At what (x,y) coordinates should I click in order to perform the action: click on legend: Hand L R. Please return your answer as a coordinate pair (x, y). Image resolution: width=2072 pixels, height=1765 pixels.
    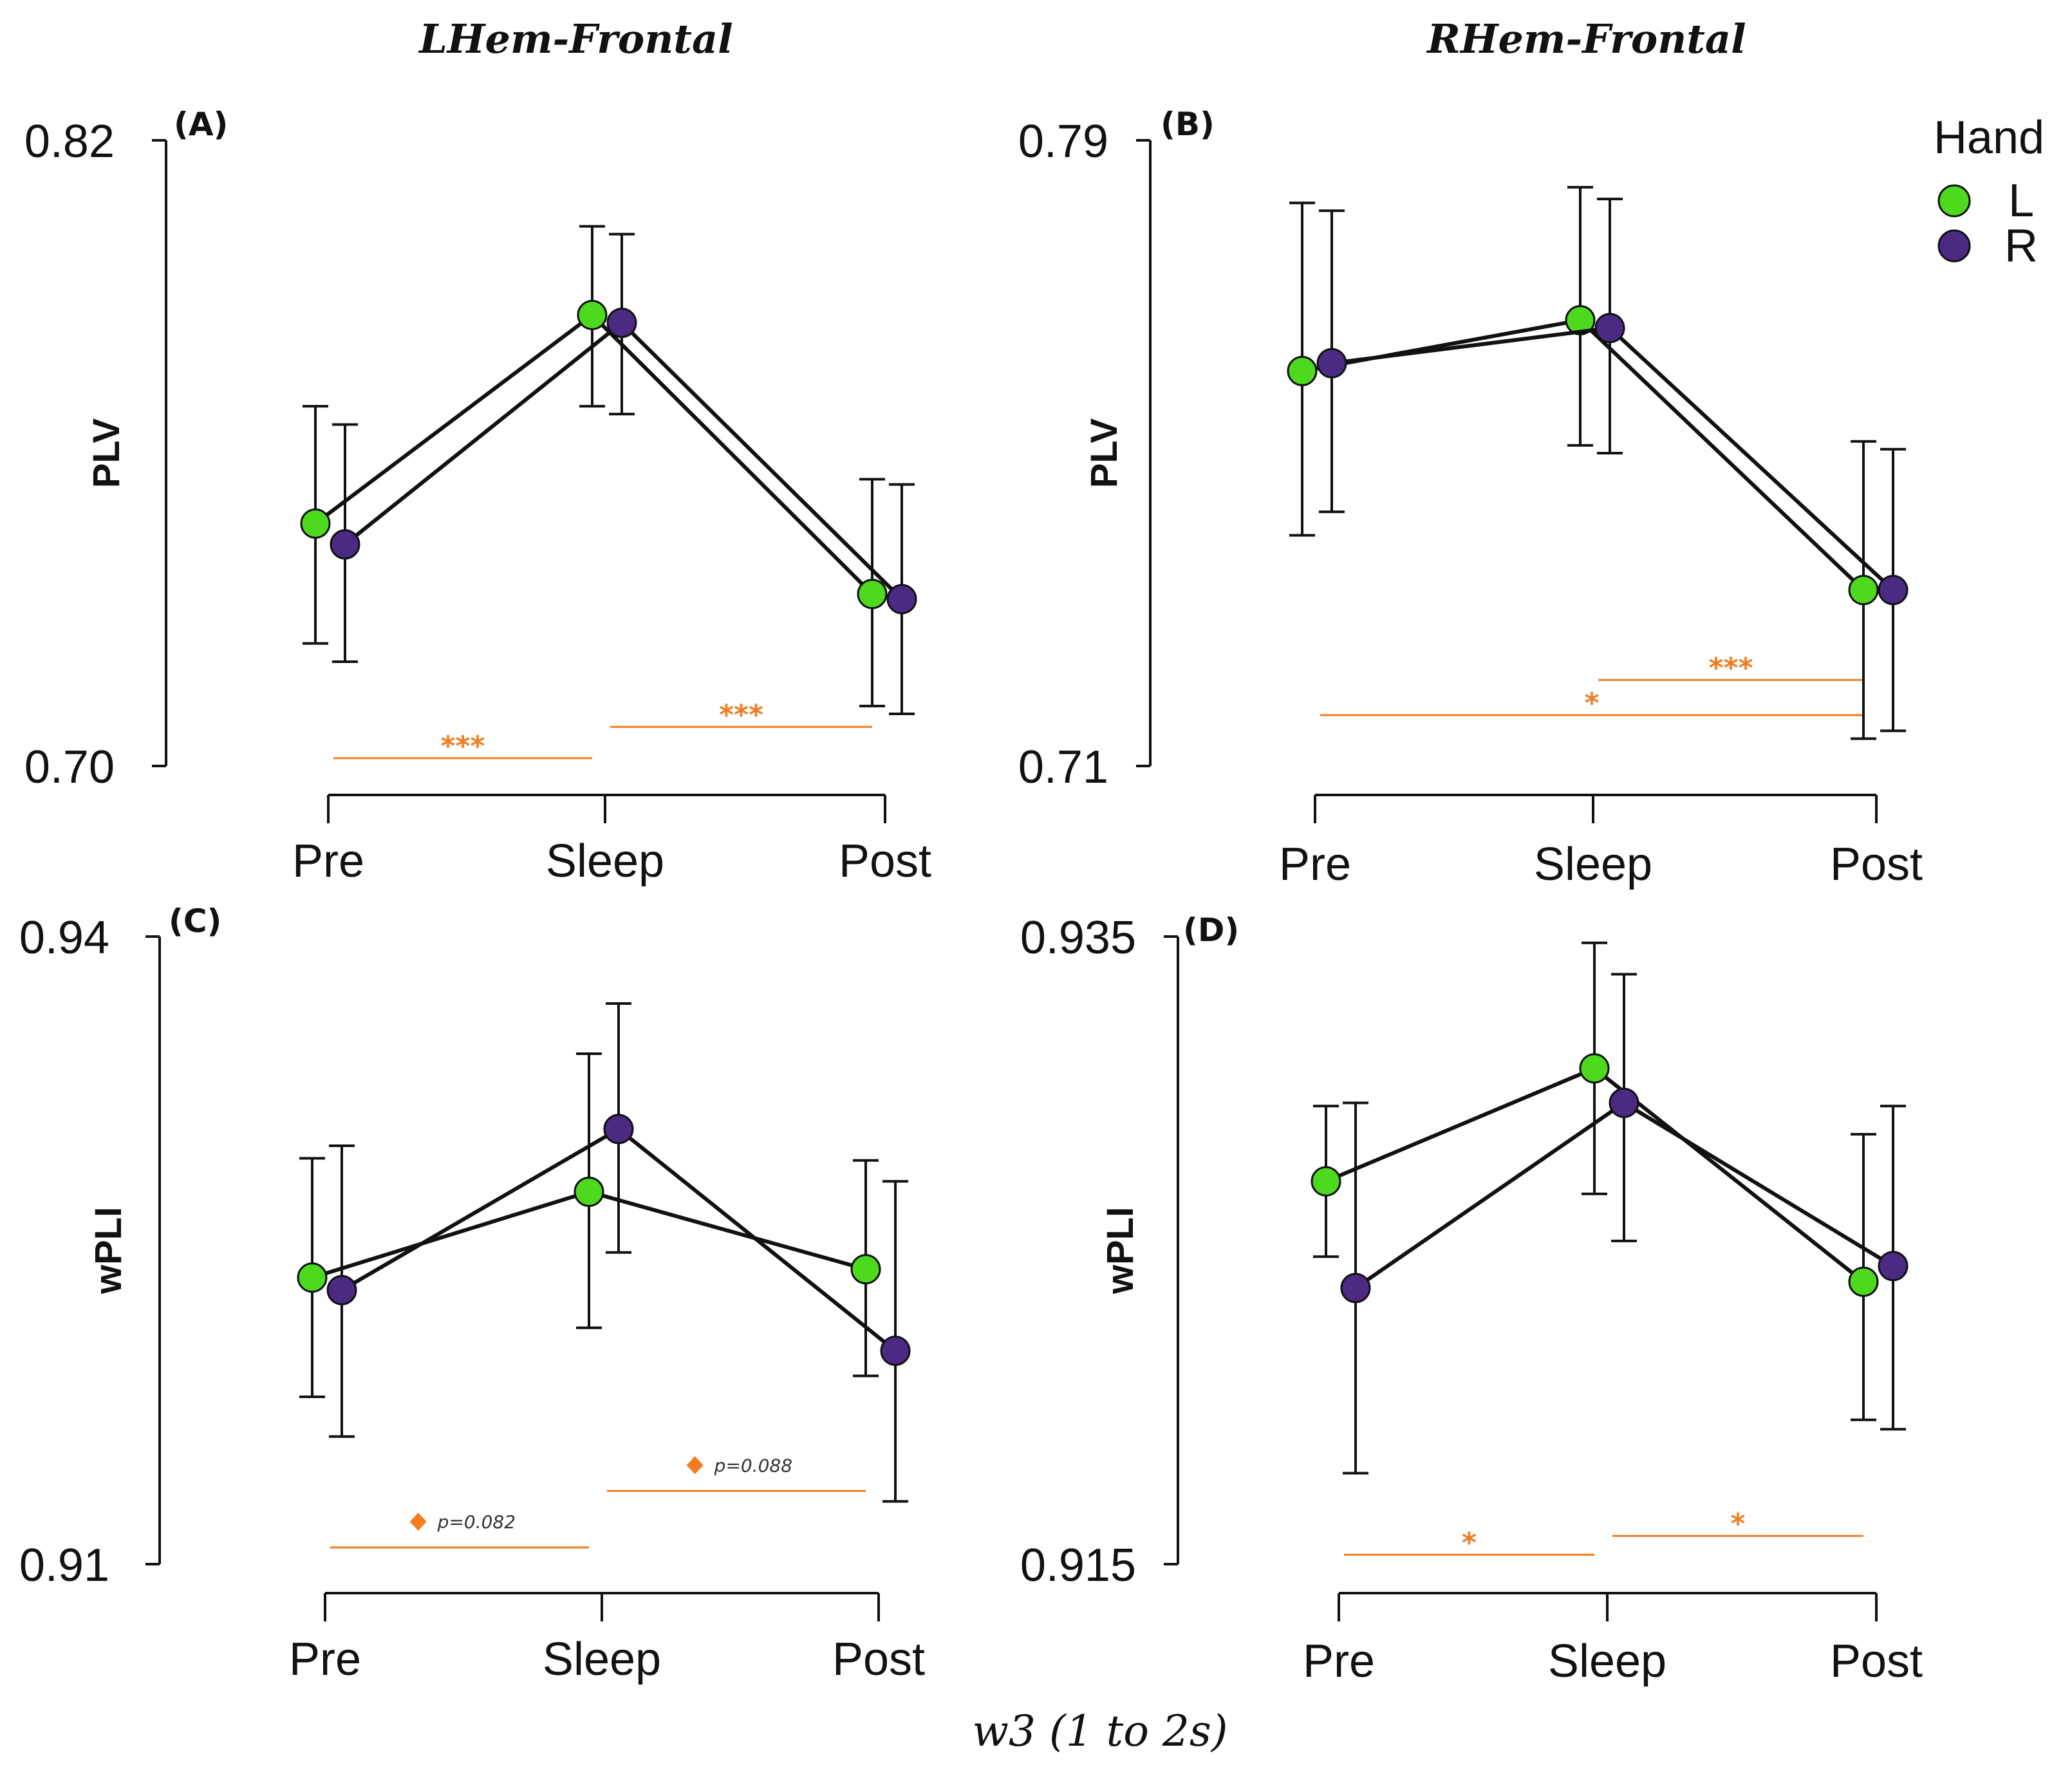
    Looking at the image, I should click on (1989, 192).